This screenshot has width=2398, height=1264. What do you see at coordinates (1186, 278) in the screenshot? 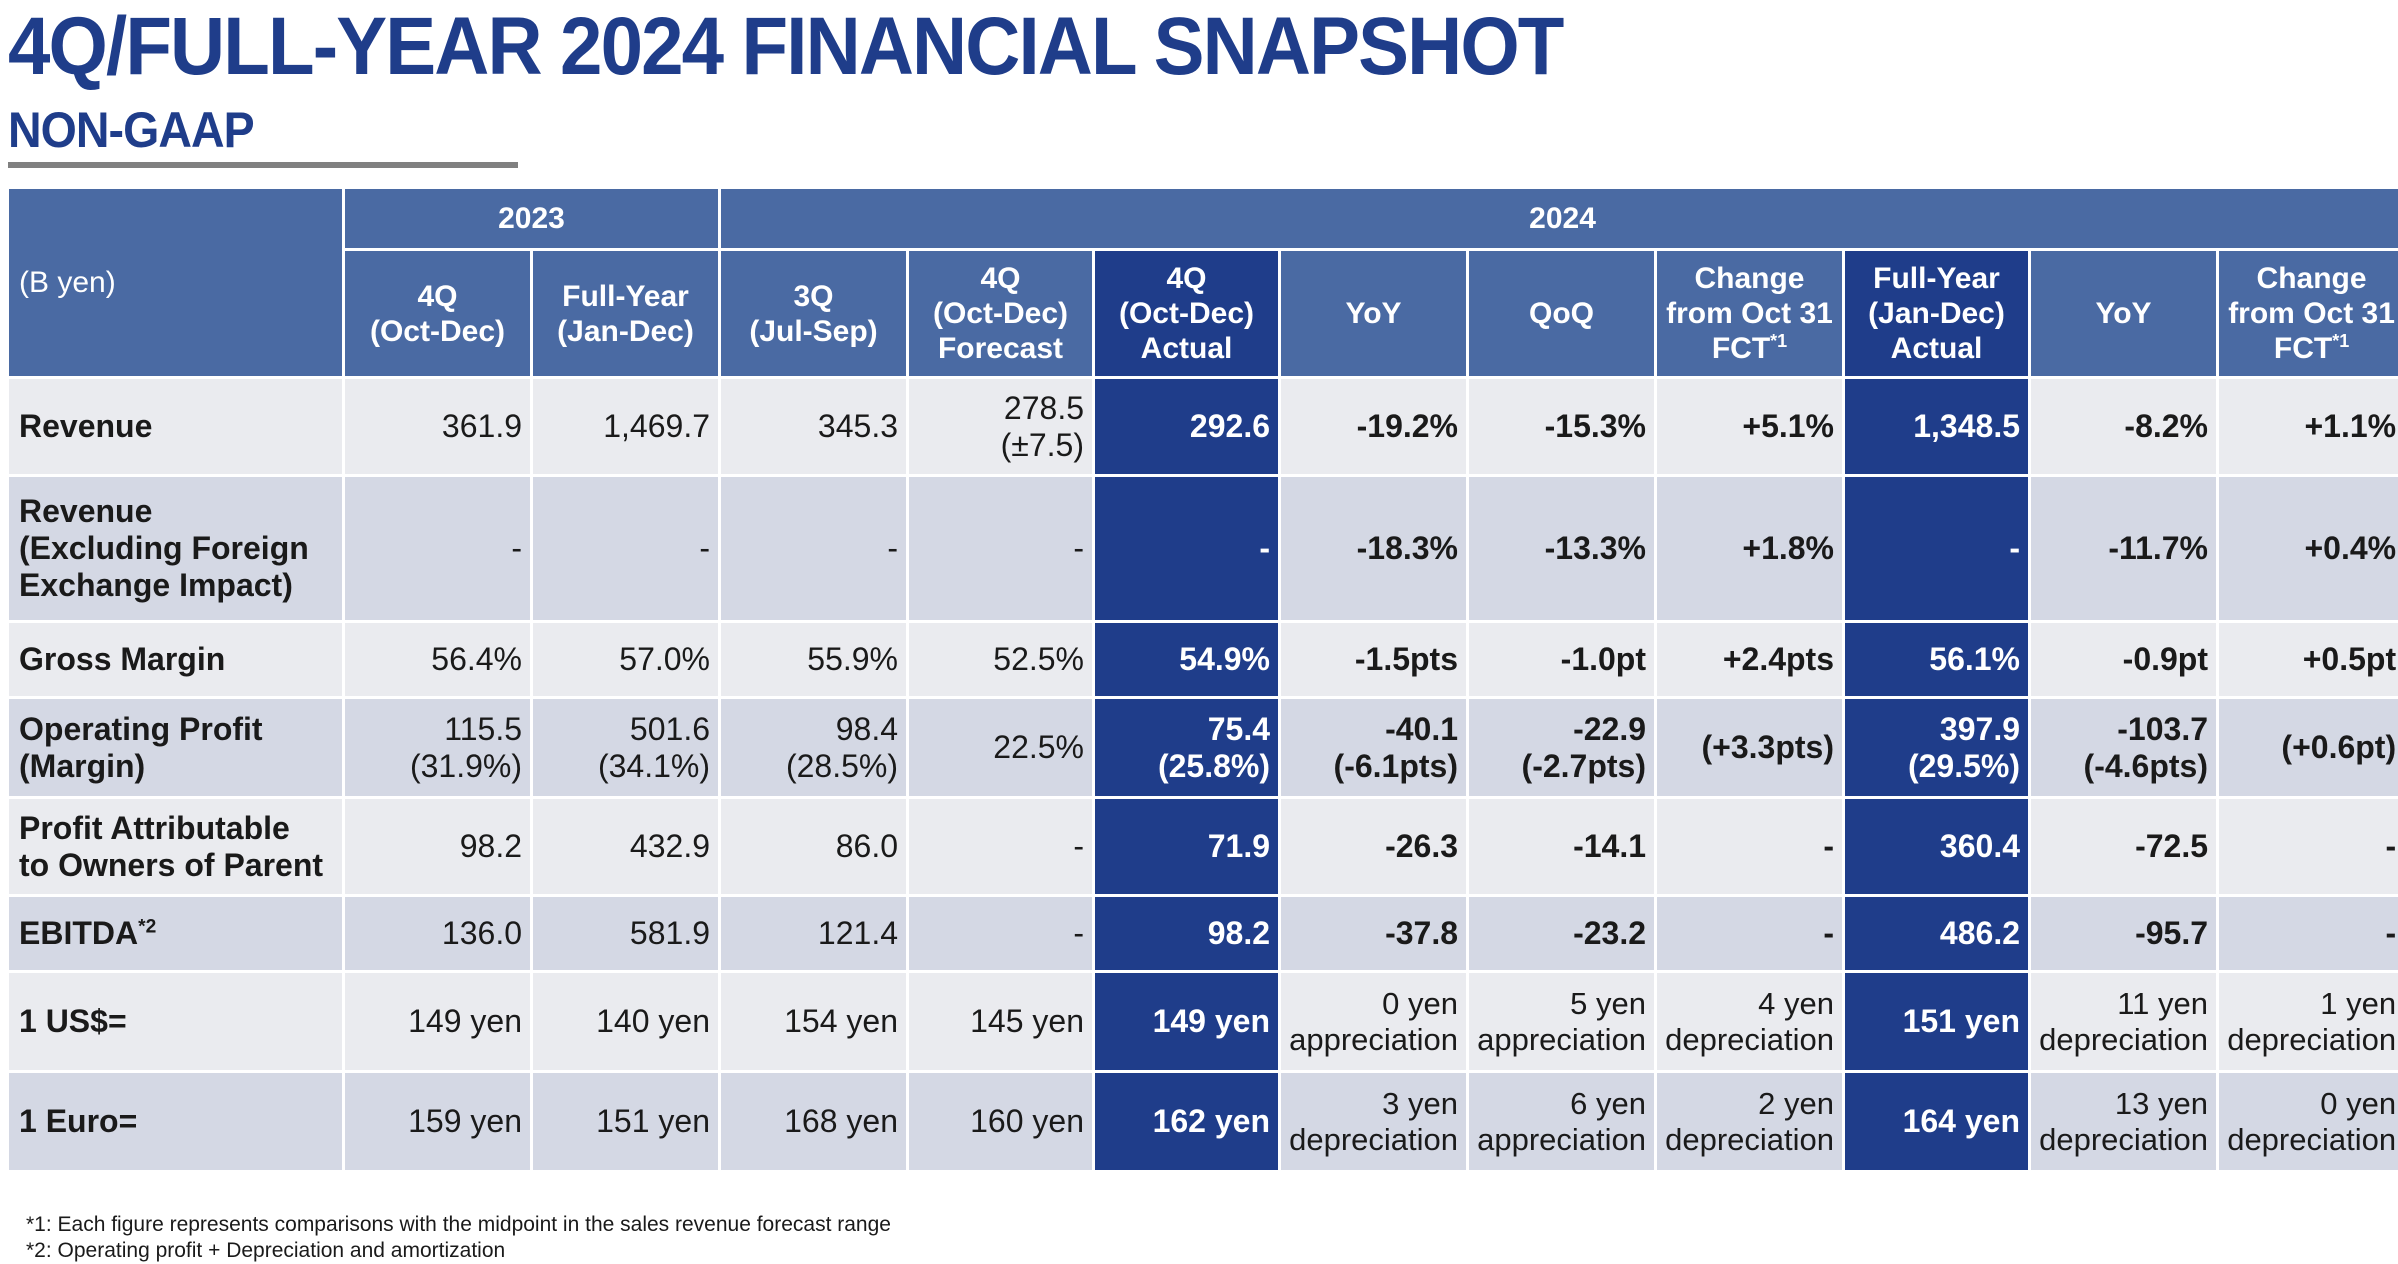
I see `column-header-line-1: 4Q` at bounding box center [1186, 278].